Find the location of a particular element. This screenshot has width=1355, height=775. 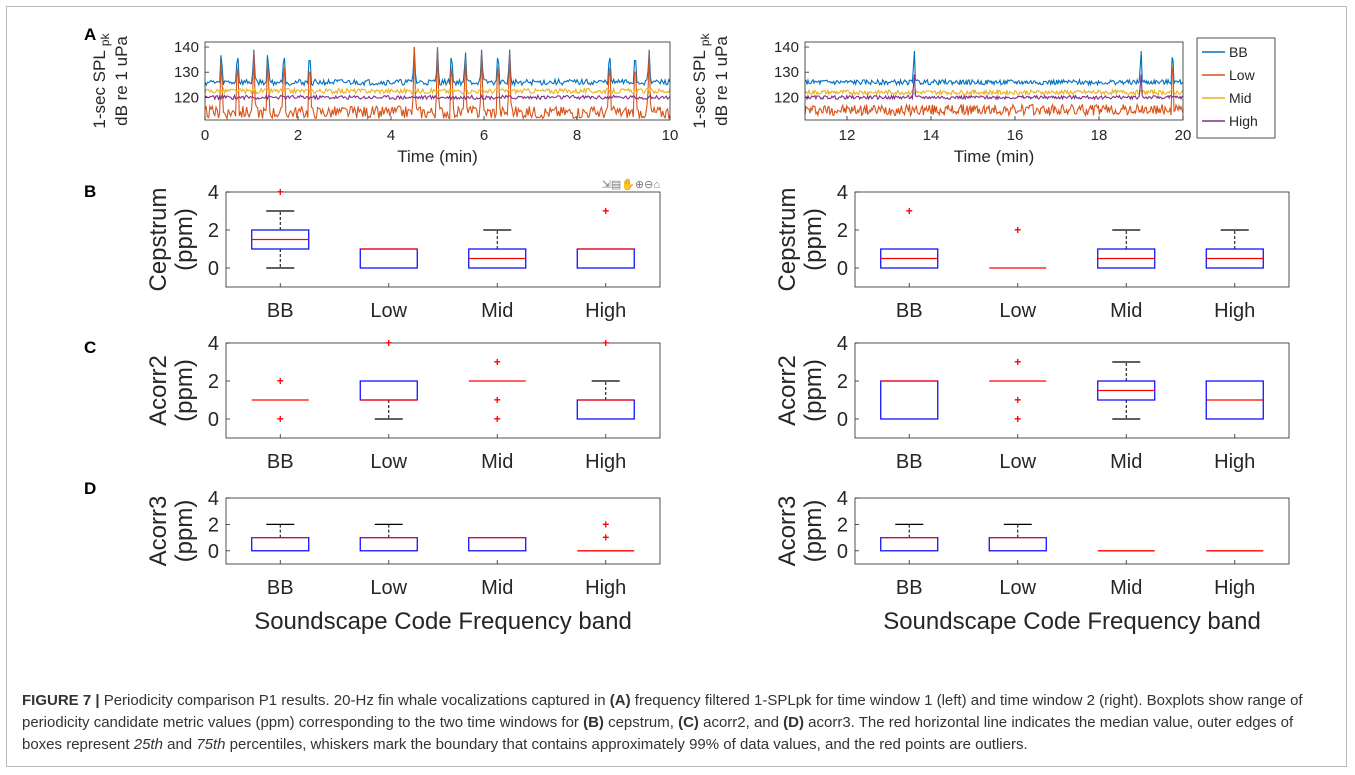

x-tick-label: 10 is located at coordinates (670, 135).